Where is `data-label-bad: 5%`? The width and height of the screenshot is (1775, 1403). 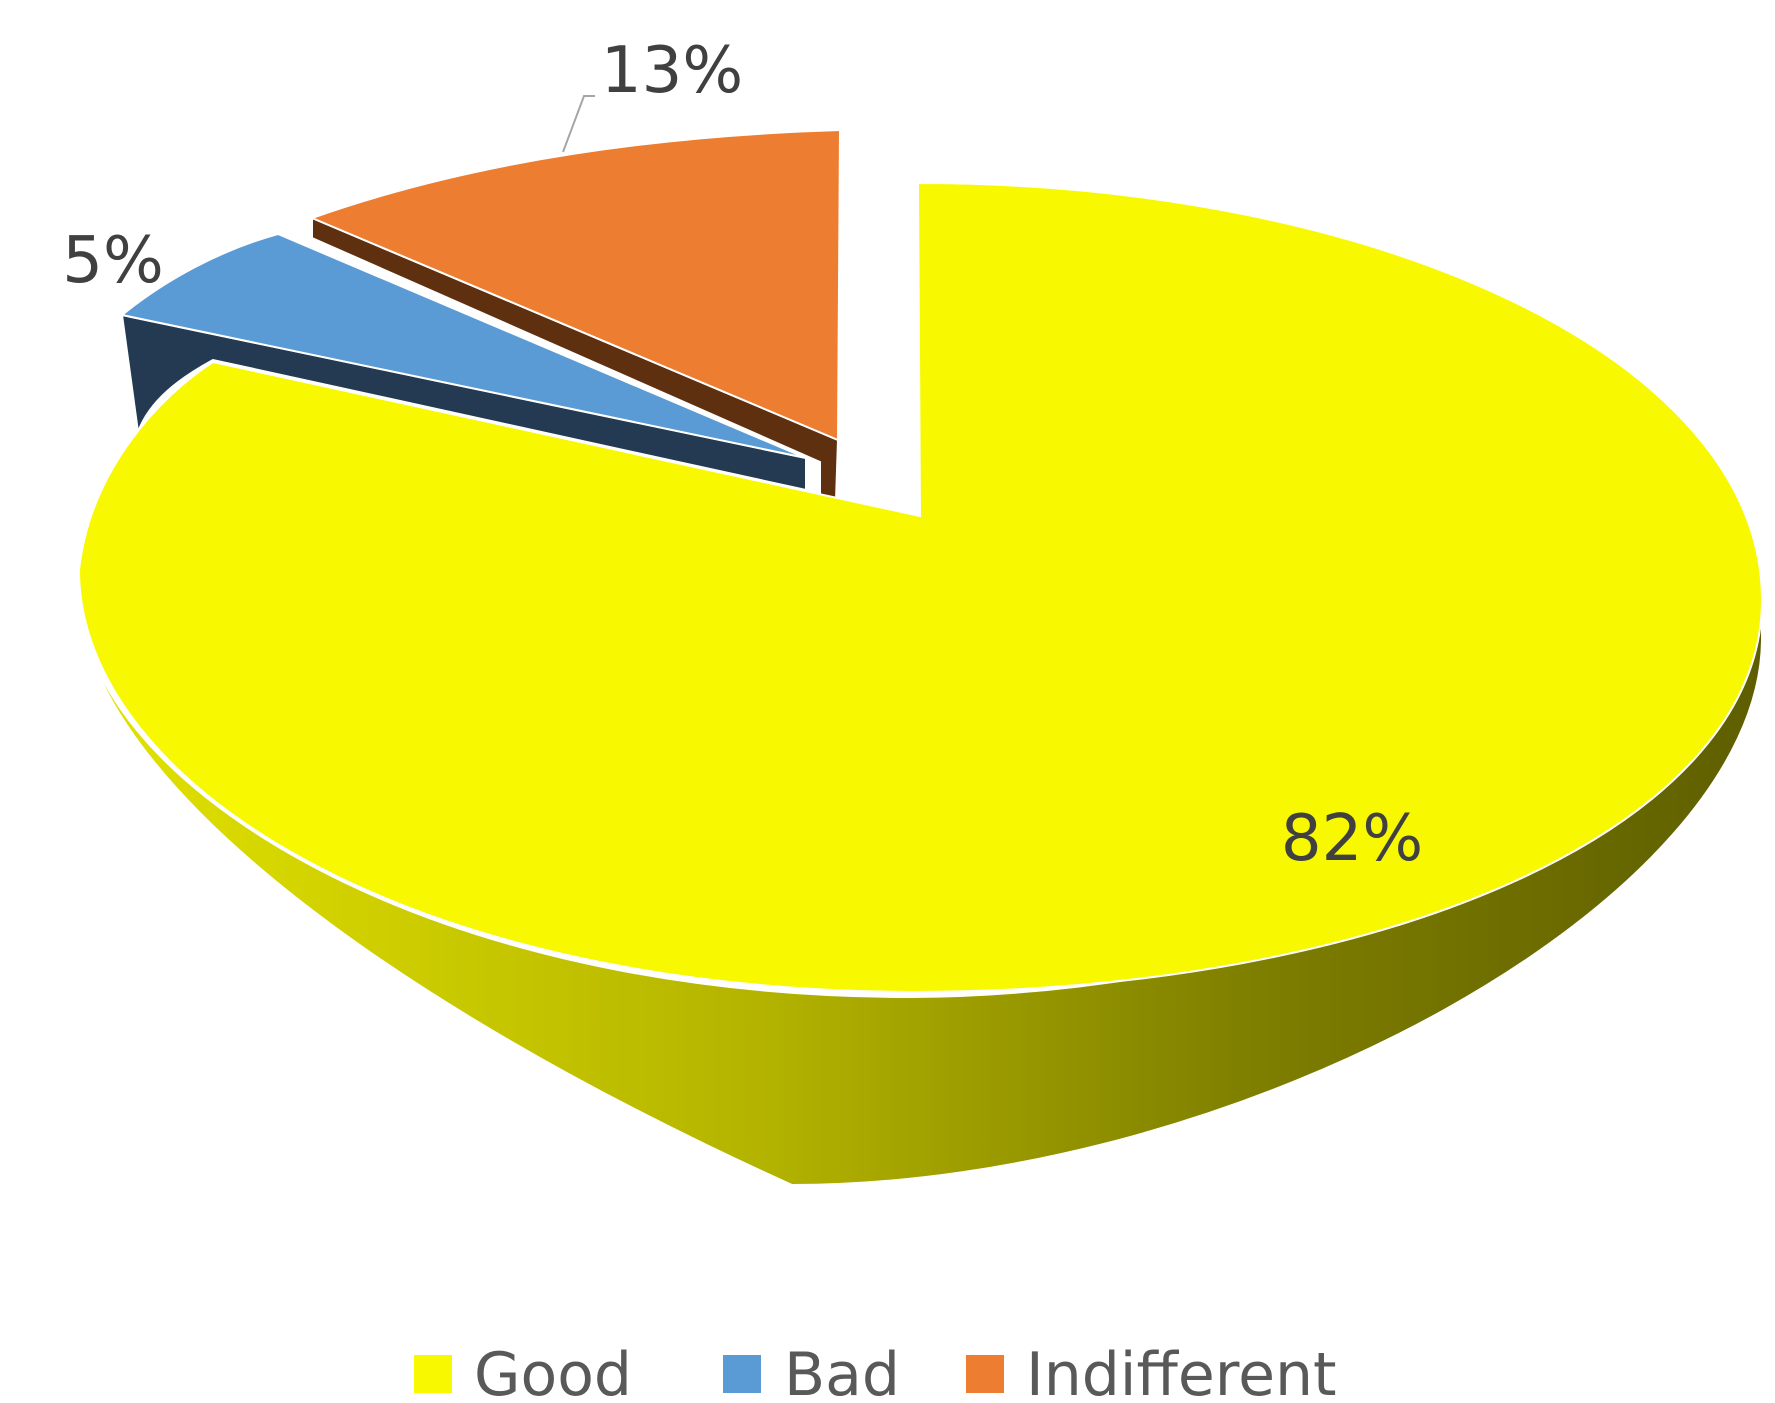
data-label-bad: 5% is located at coordinates (113, 261).